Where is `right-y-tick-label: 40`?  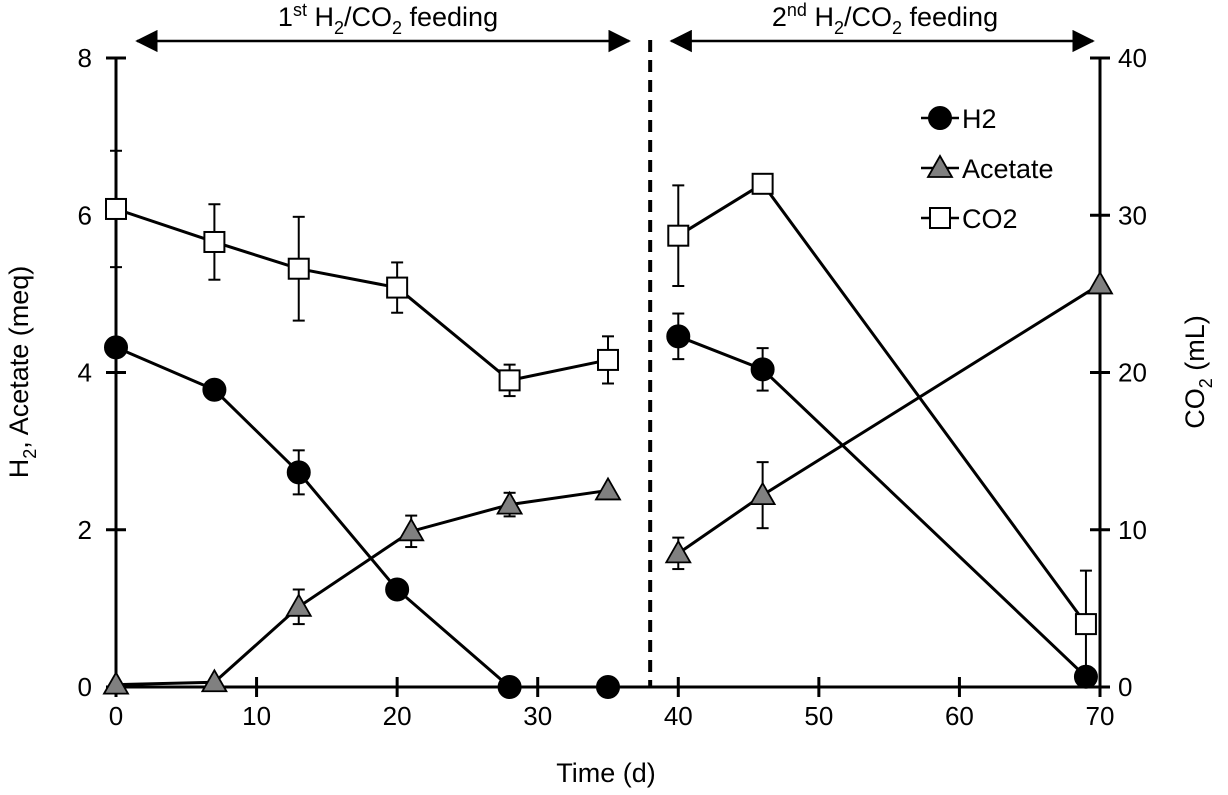
right-y-tick-label: 40 is located at coordinates (1132, 58).